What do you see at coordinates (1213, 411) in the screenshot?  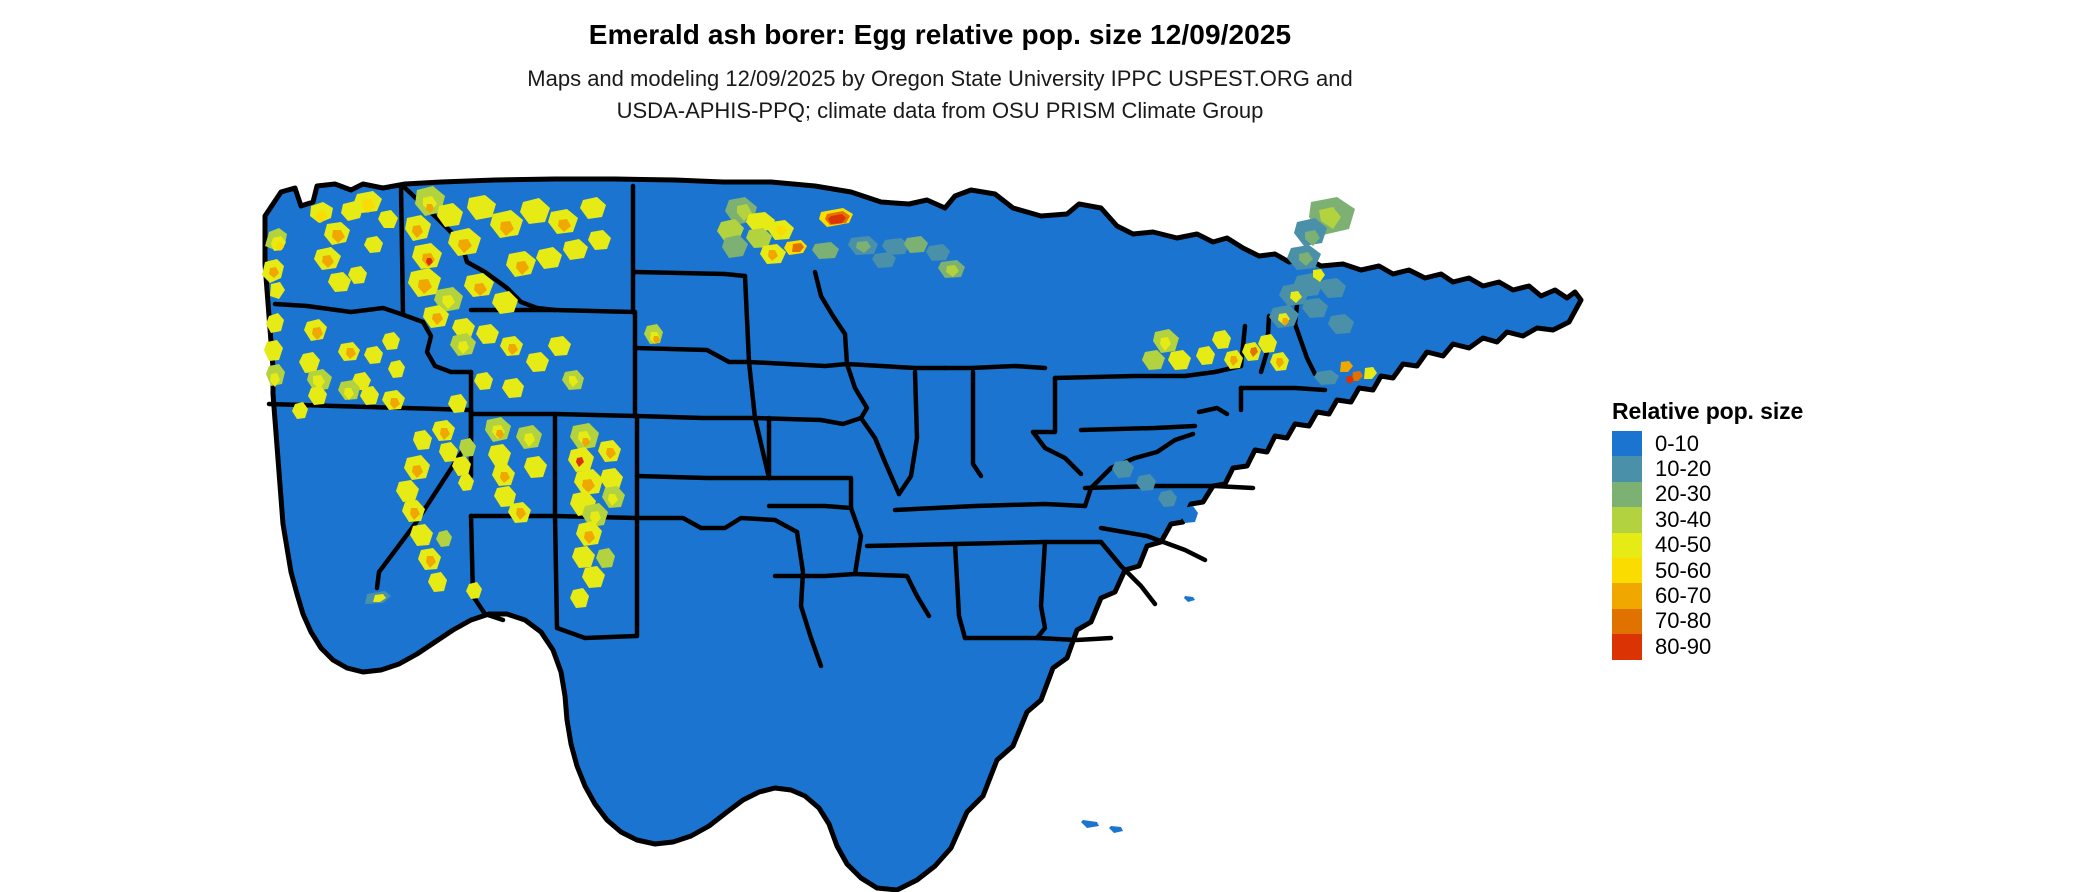 I see `border-nj-ny` at bounding box center [1213, 411].